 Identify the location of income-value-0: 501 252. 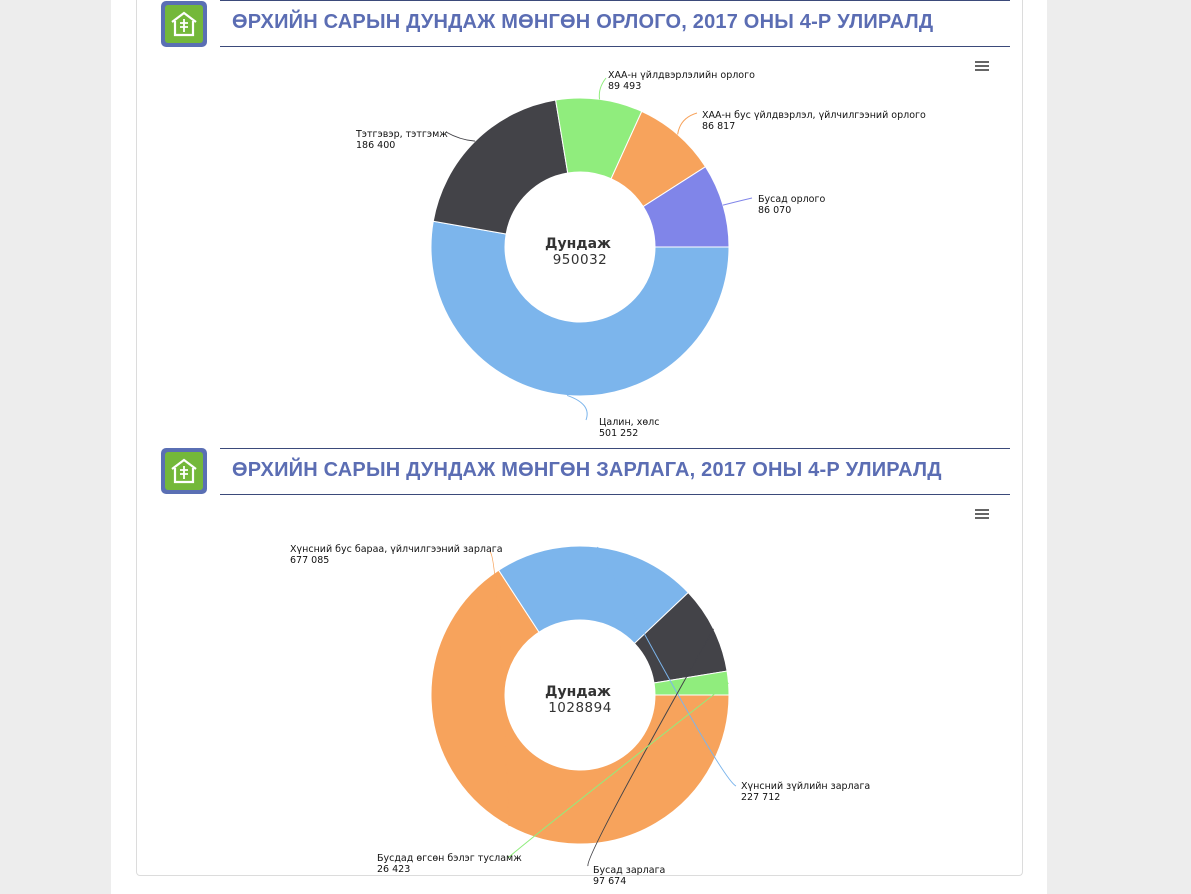
(618, 433).